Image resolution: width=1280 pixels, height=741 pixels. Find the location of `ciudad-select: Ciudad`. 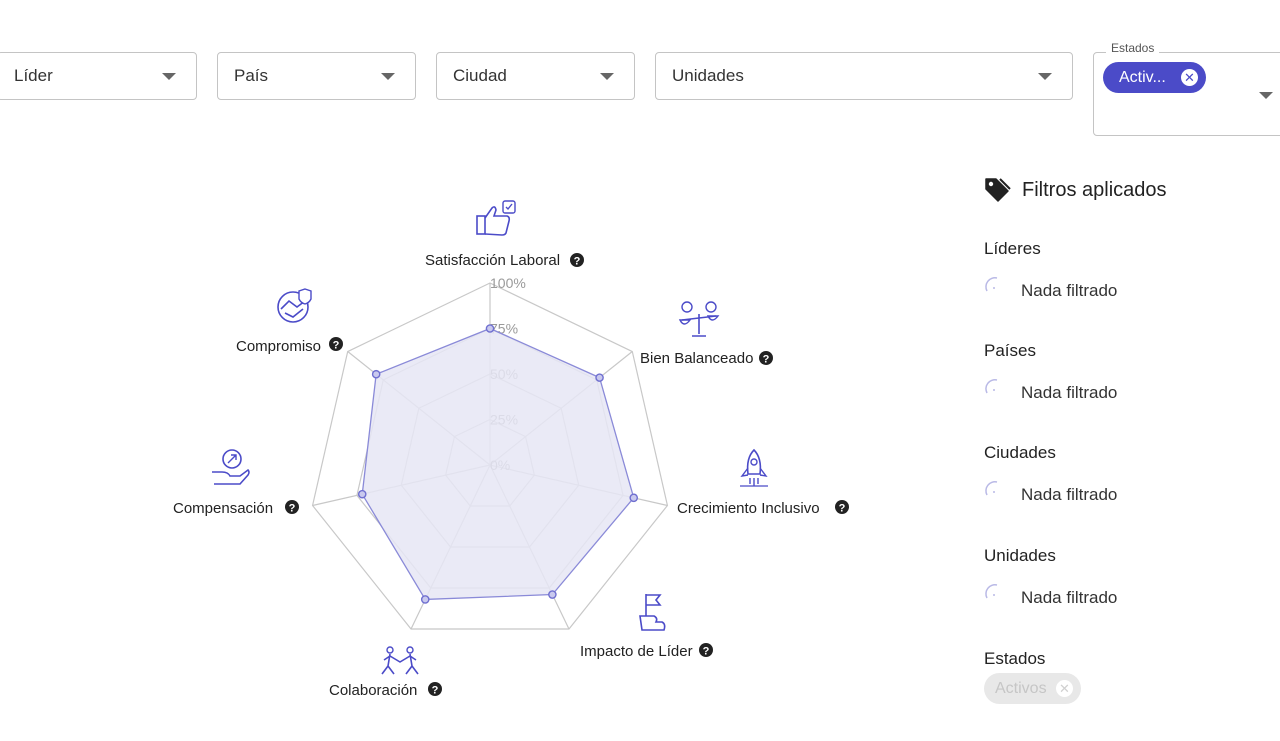

ciudad-select: Ciudad is located at coordinates (535, 76).